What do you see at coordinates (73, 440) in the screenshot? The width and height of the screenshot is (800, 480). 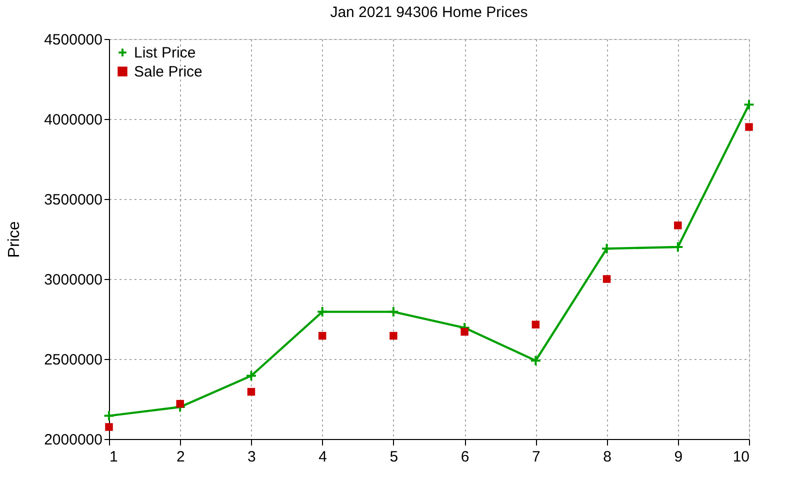 I see `y-tick-label: 2000000` at bounding box center [73, 440].